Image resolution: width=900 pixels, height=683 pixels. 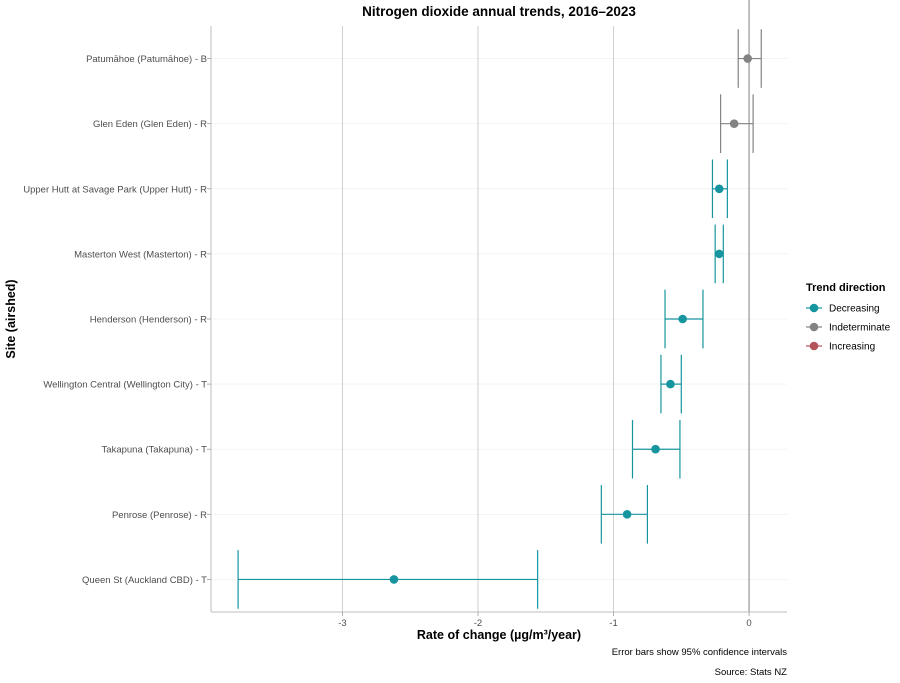 I want to click on site-mark-penrose-penrose-r, so click(x=624, y=514).